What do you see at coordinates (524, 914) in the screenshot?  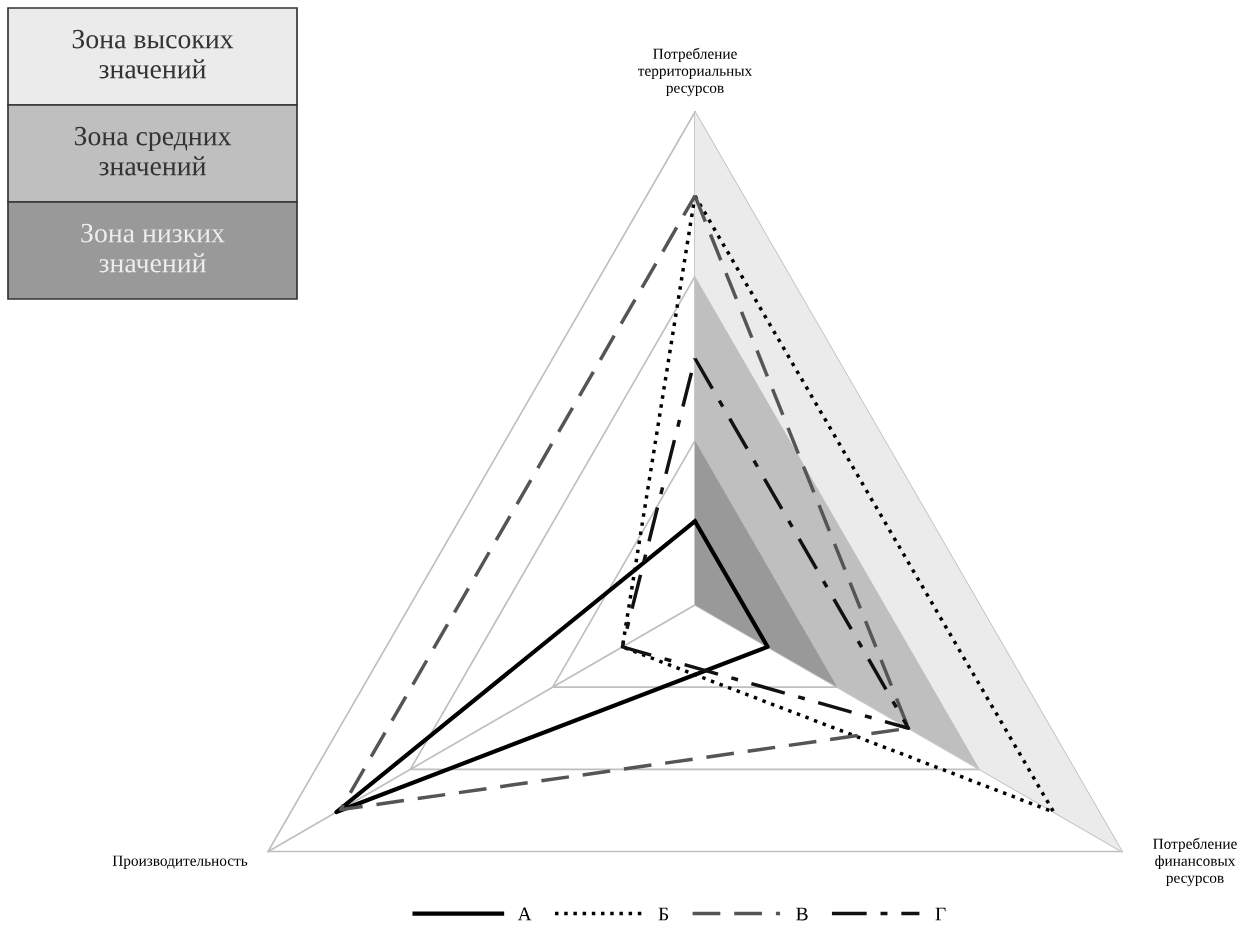 I see `legend-label: А` at bounding box center [524, 914].